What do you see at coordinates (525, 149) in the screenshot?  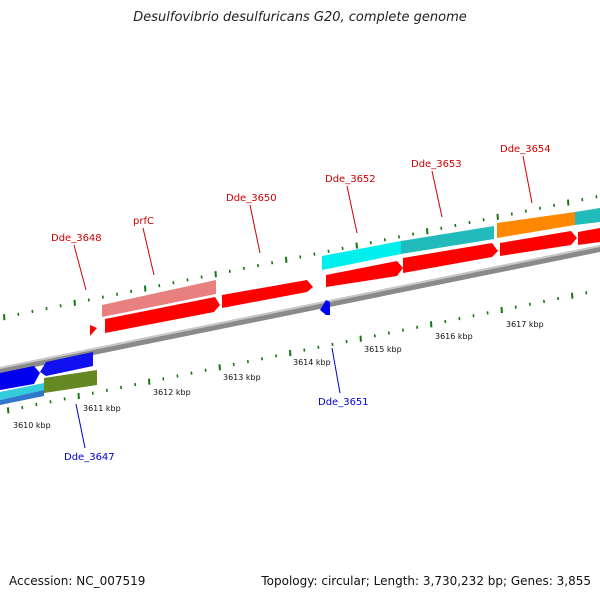 I see `gene-label-forward: Dde_3654` at bounding box center [525, 149].